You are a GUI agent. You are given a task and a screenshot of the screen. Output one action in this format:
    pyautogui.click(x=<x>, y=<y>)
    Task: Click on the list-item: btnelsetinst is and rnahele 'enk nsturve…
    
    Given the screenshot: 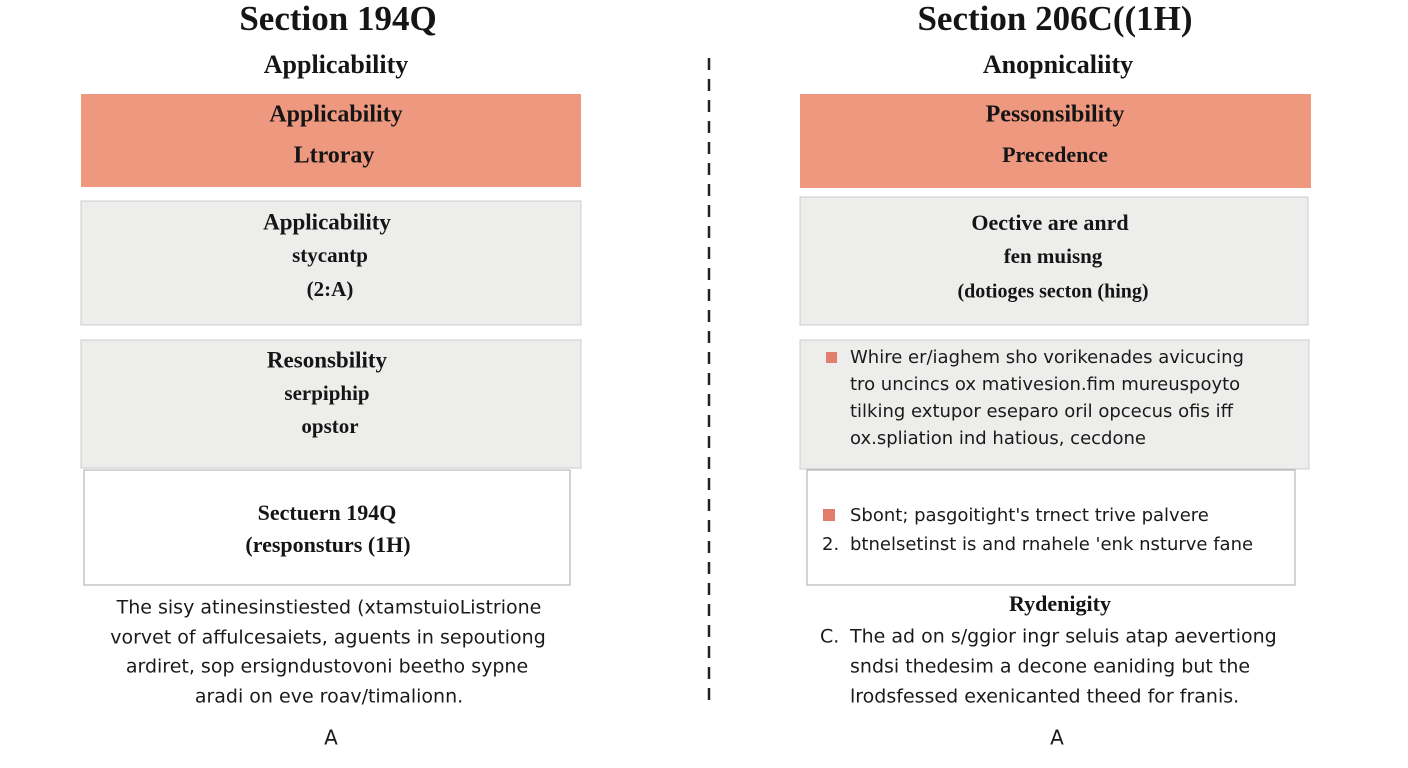 What is the action you would take?
    pyautogui.click(x=1051, y=544)
    